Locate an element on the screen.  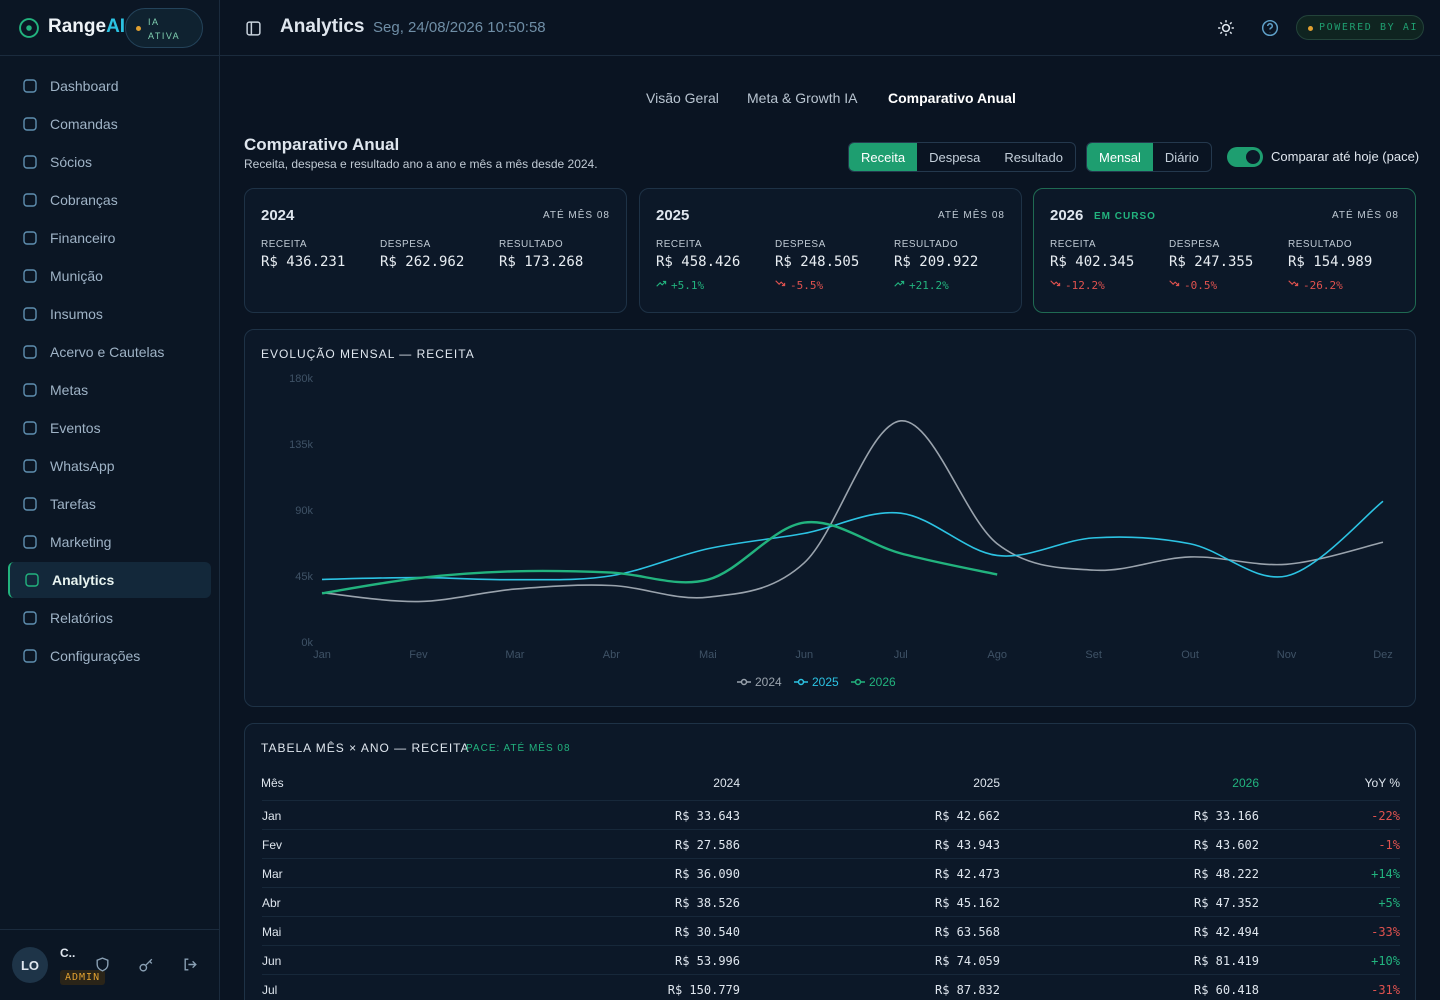
brand: RangeAI is located at coordinates (86, 27).